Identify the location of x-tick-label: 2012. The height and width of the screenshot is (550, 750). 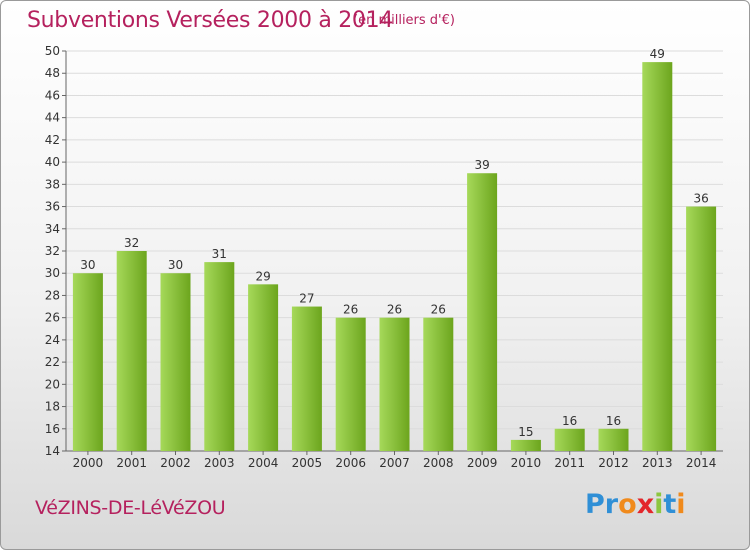
(613, 463).